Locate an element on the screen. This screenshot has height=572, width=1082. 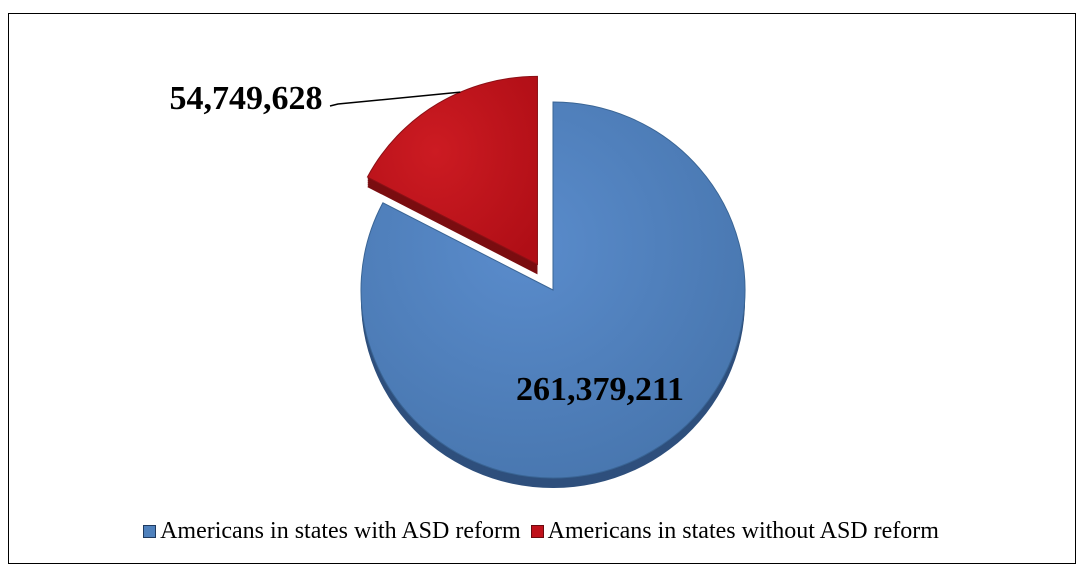
legend-entry-with-reform: Americans in states with ASD reform is located at coordinates (332, 531).